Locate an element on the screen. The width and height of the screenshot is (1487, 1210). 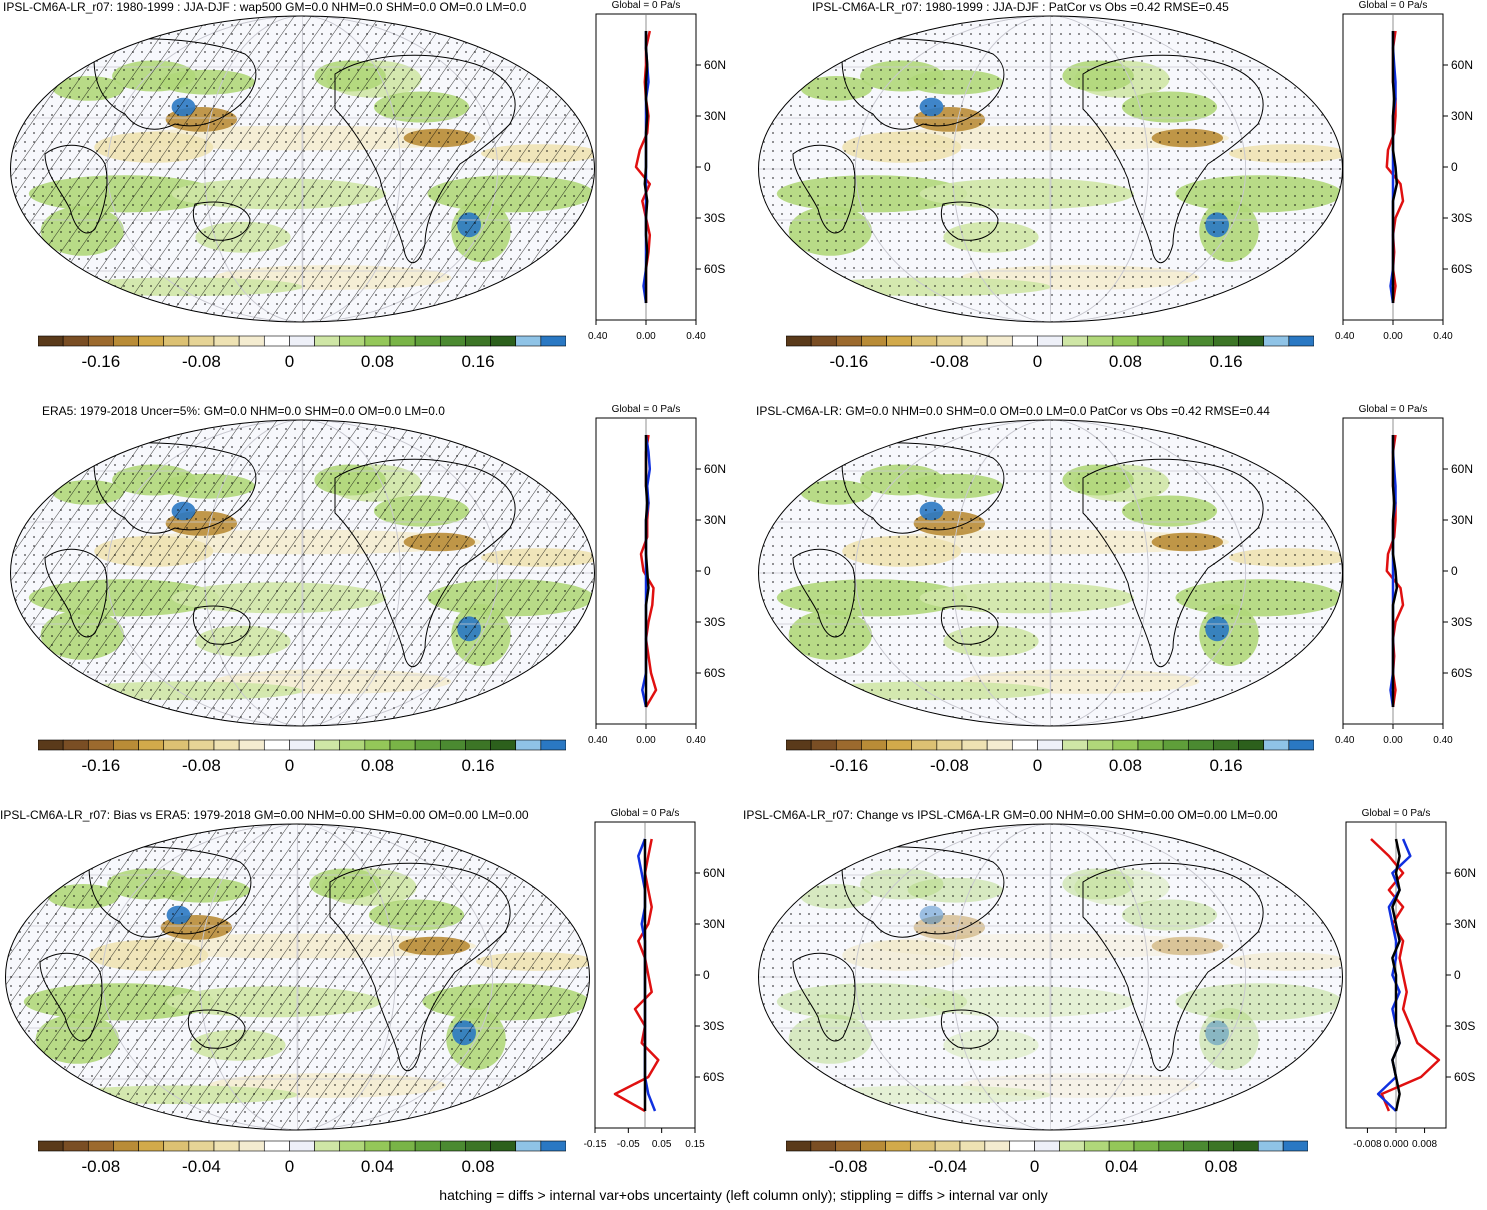
x-tick-label: 0.00 is located at coordinates (1393, 740).